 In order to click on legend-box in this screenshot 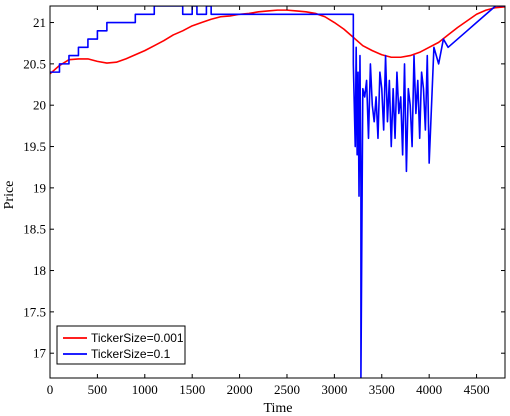, I will do `click(121, 345)`.